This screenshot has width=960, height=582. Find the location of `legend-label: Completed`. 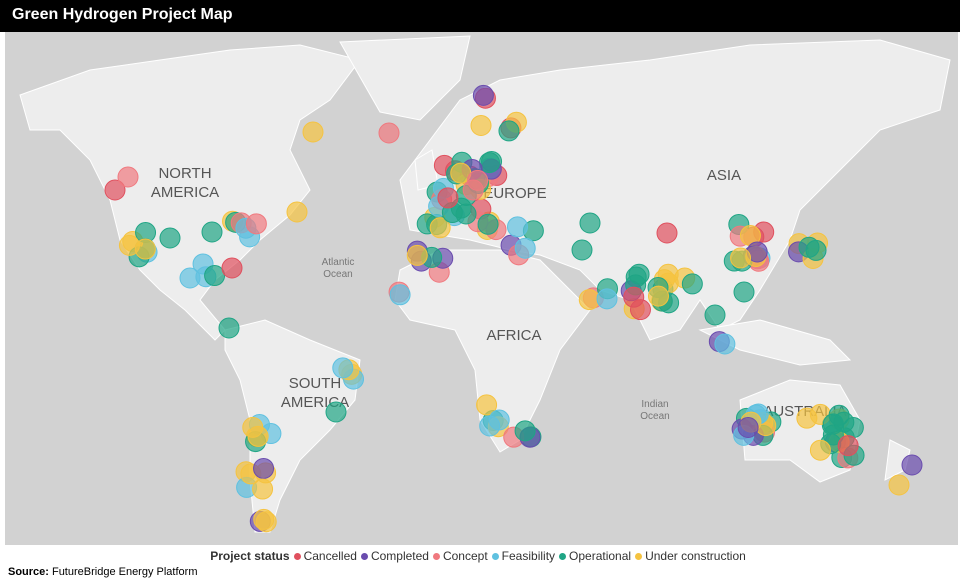

legend-label: Completed is located at coordinates (399, 556).